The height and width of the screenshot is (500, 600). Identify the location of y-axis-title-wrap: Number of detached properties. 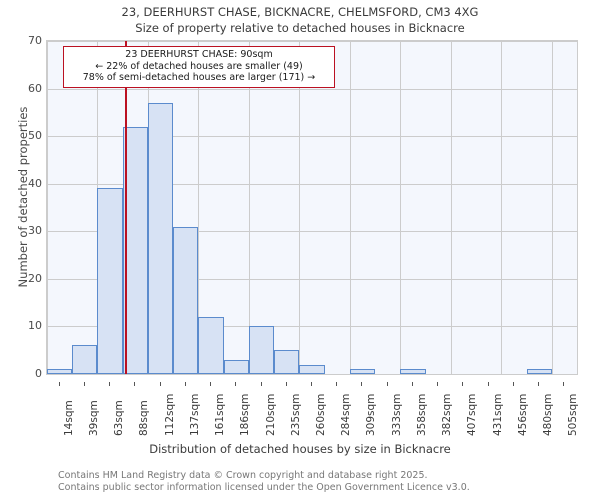
(15, 250).